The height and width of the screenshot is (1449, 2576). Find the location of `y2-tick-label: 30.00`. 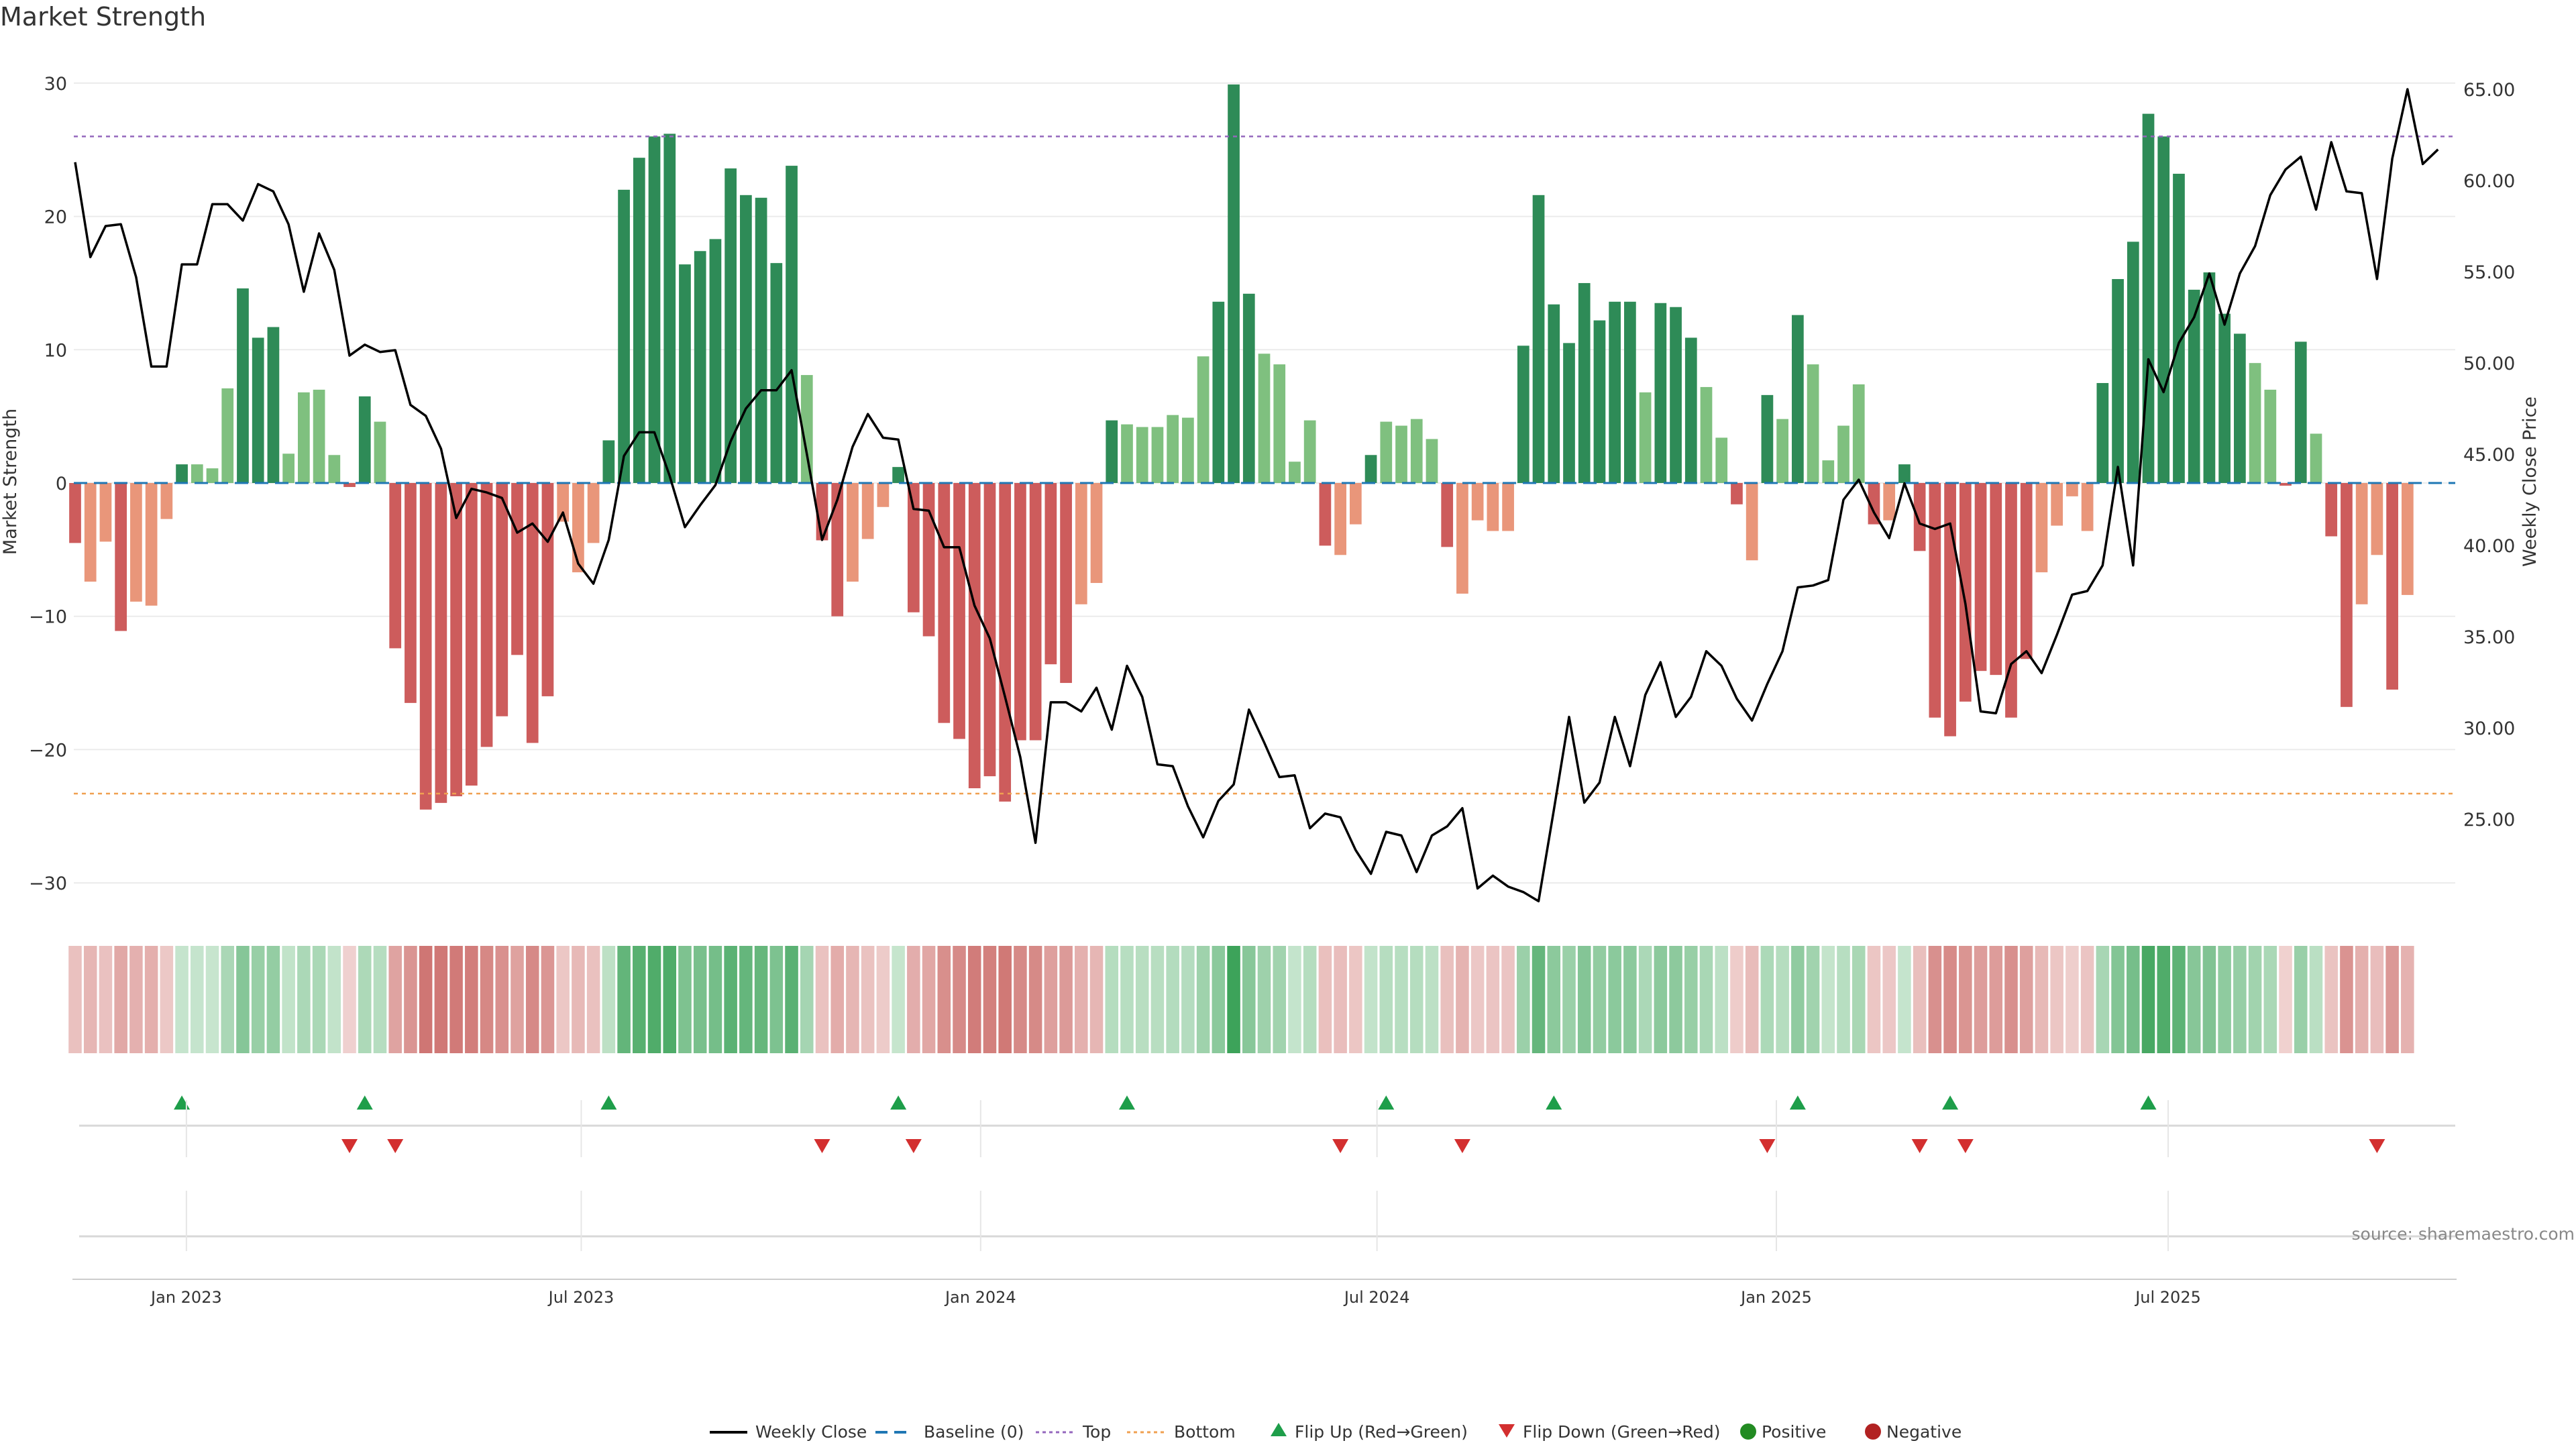

y2-tick-label: 30.00 is located at coordinates (2489, 728).